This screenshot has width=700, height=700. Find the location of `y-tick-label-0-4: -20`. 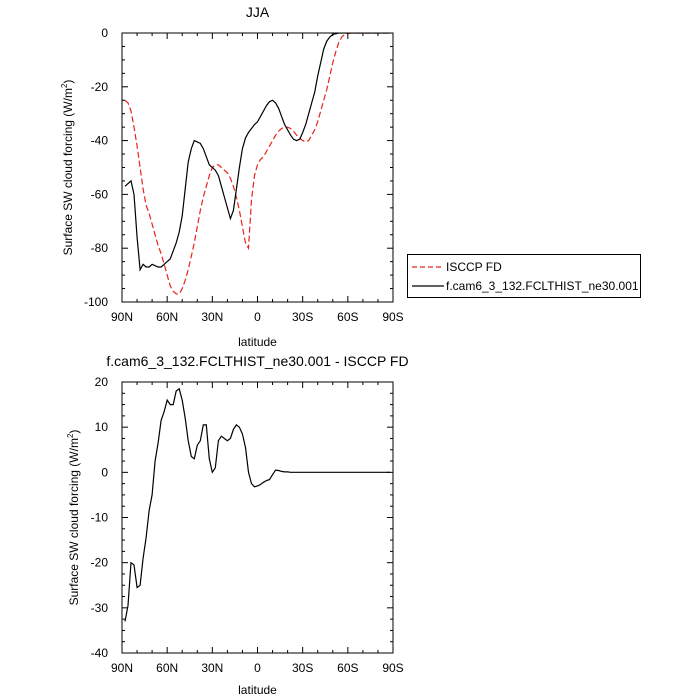

y-tick-label-0-4: -20 is located at coordinates (100, 87).